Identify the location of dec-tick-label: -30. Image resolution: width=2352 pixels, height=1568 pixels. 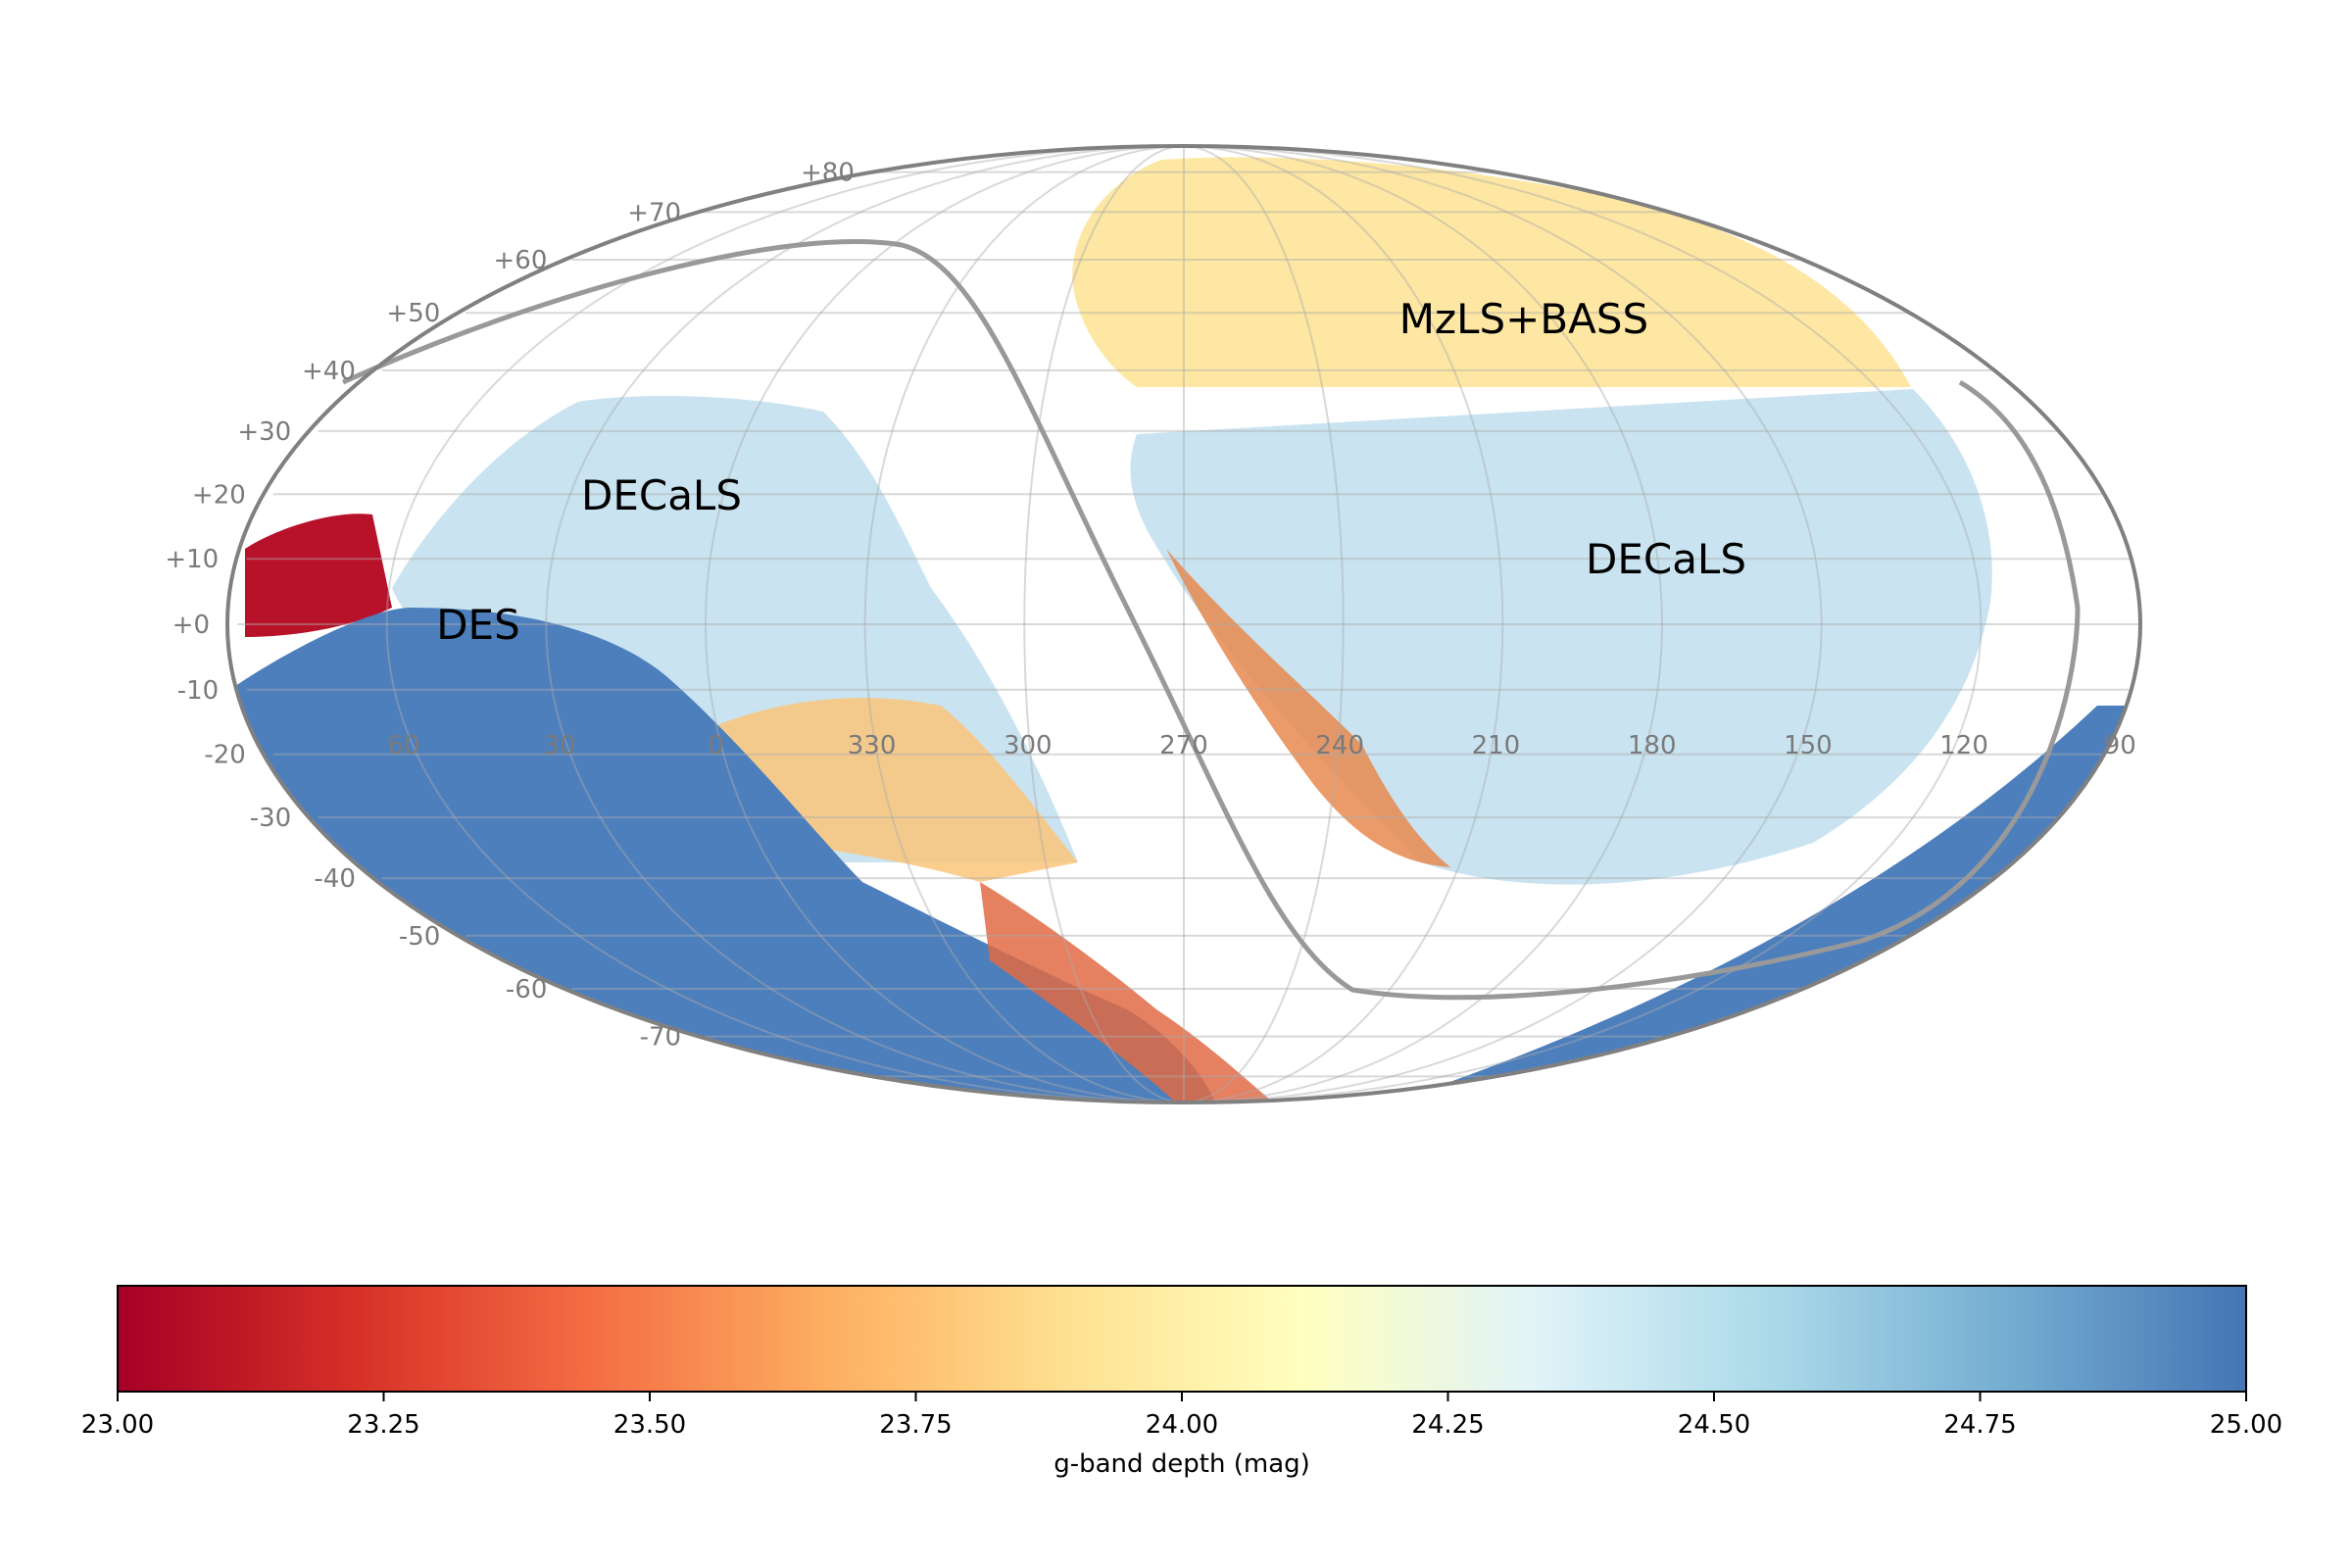
(270, 818).